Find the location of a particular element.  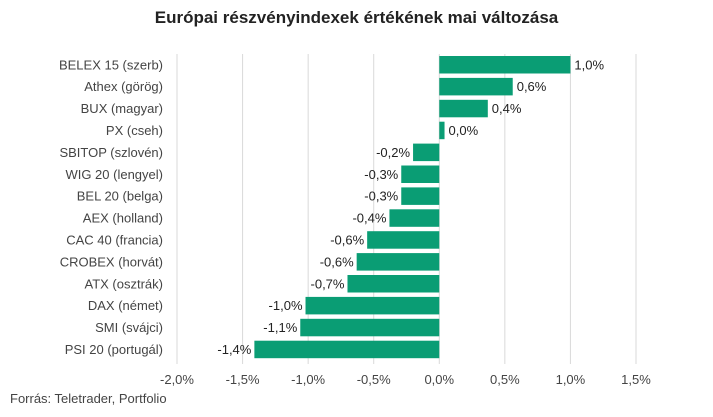

x-tick-label: 1,0% is located at coordinates (571, 379).